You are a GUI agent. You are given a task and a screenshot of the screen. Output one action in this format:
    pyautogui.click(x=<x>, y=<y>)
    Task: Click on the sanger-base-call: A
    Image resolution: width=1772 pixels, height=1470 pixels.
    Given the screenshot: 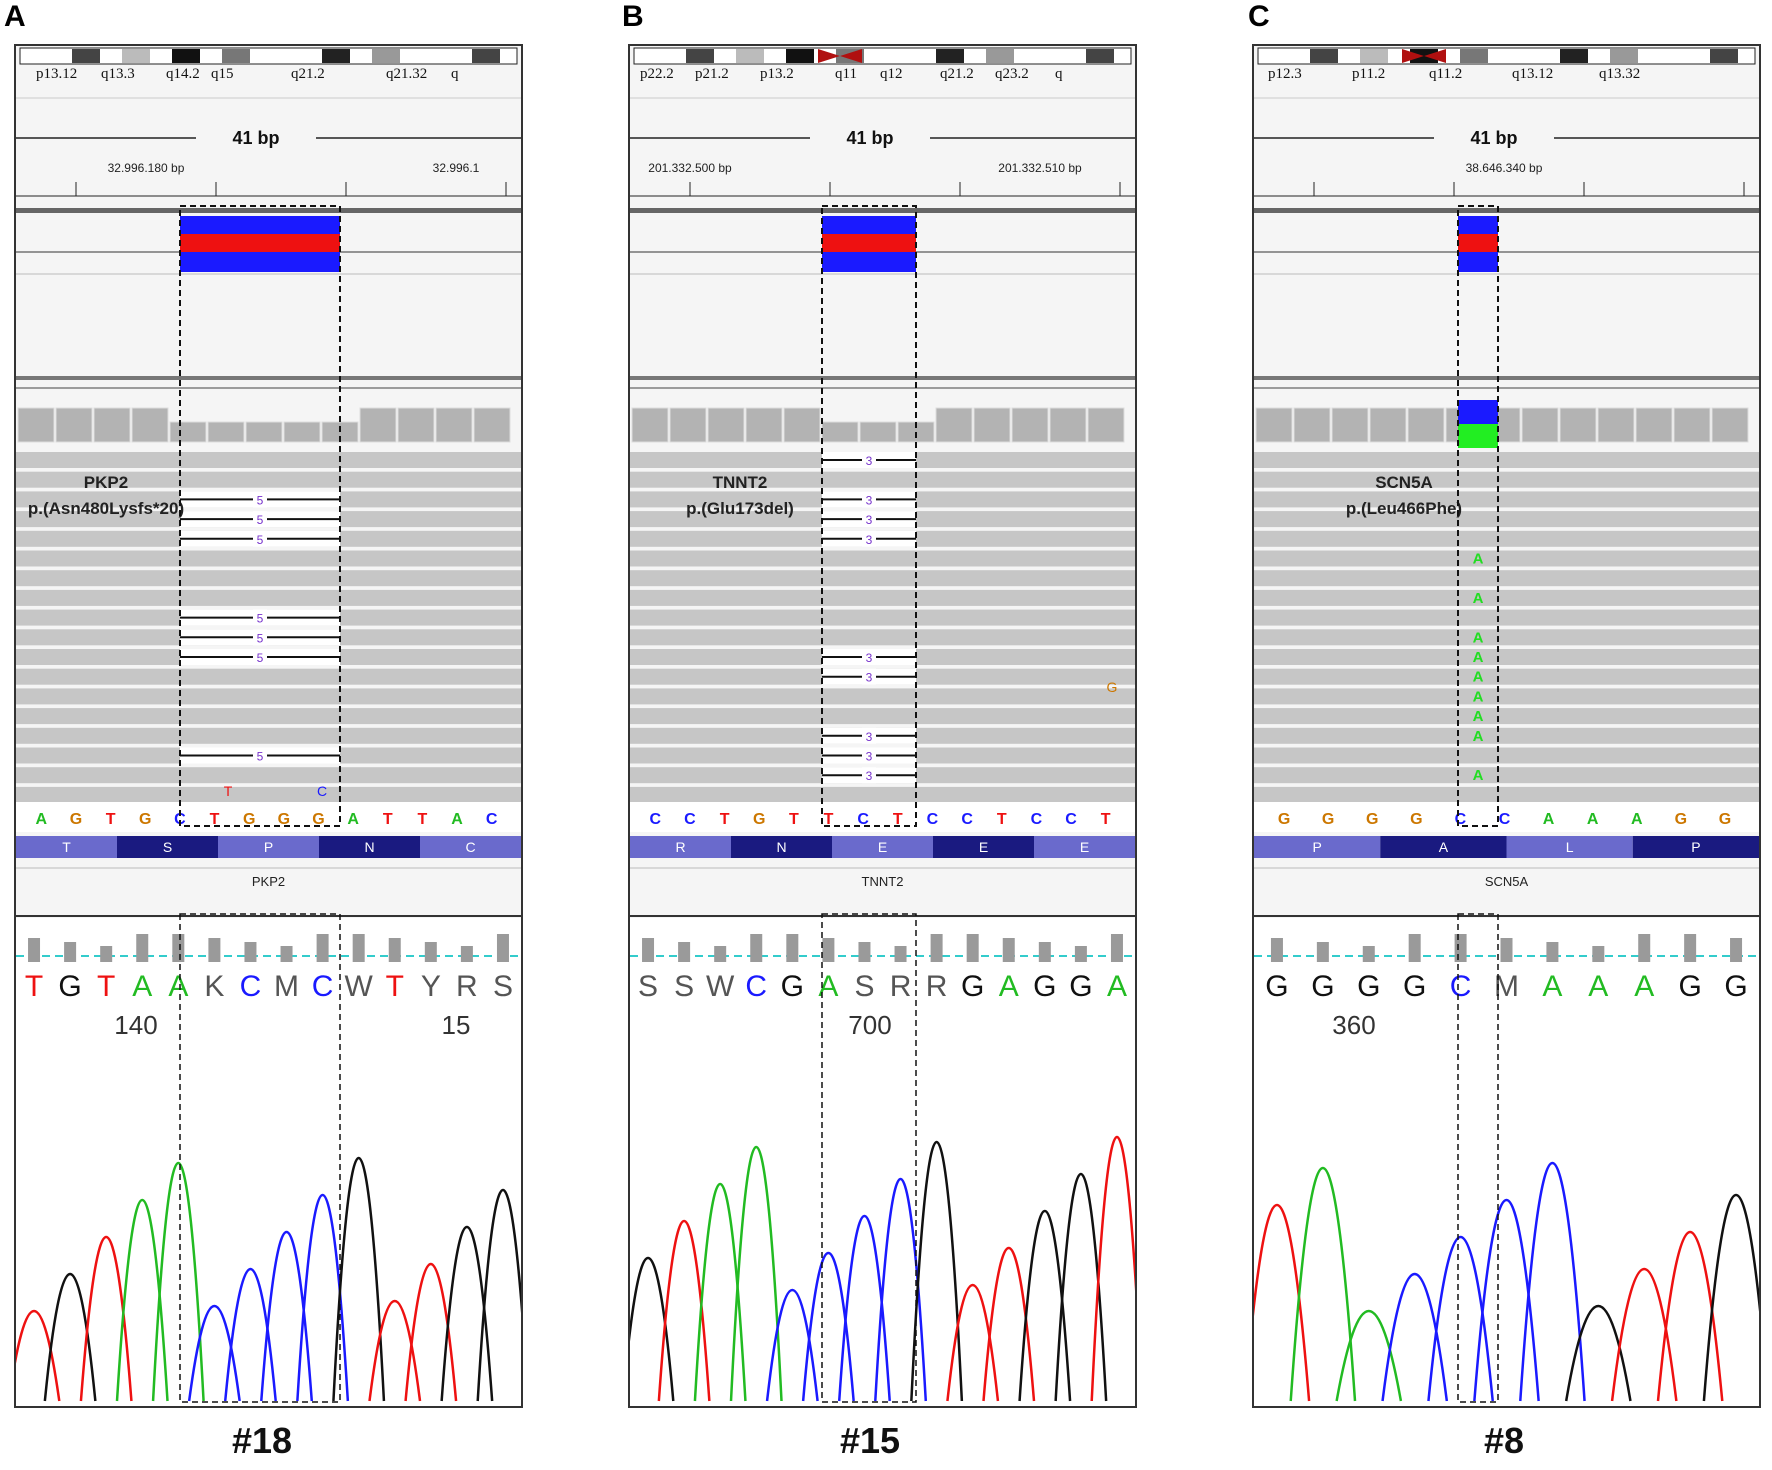 What is the action you would take?
    pyautogui.click(x=1644, y=986)
    